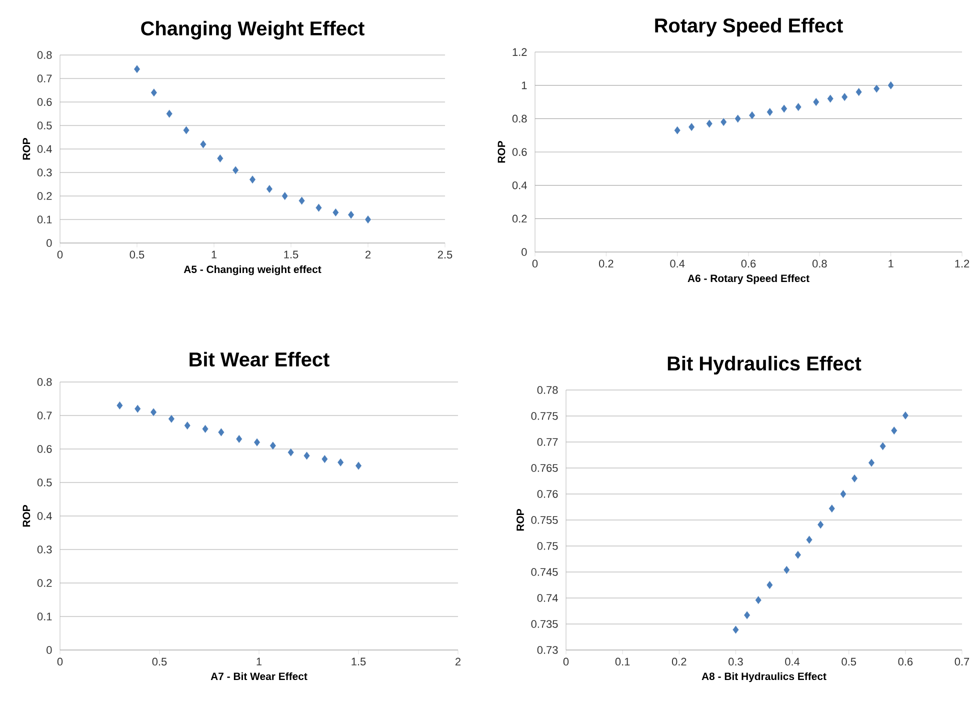 Image resolution: width=976 pixels, height=703 pixels. What do you see at coordinates (544, 520) in the screenshot?
I see `y-tick-label: 0.755` at bounding box center [544, 520].